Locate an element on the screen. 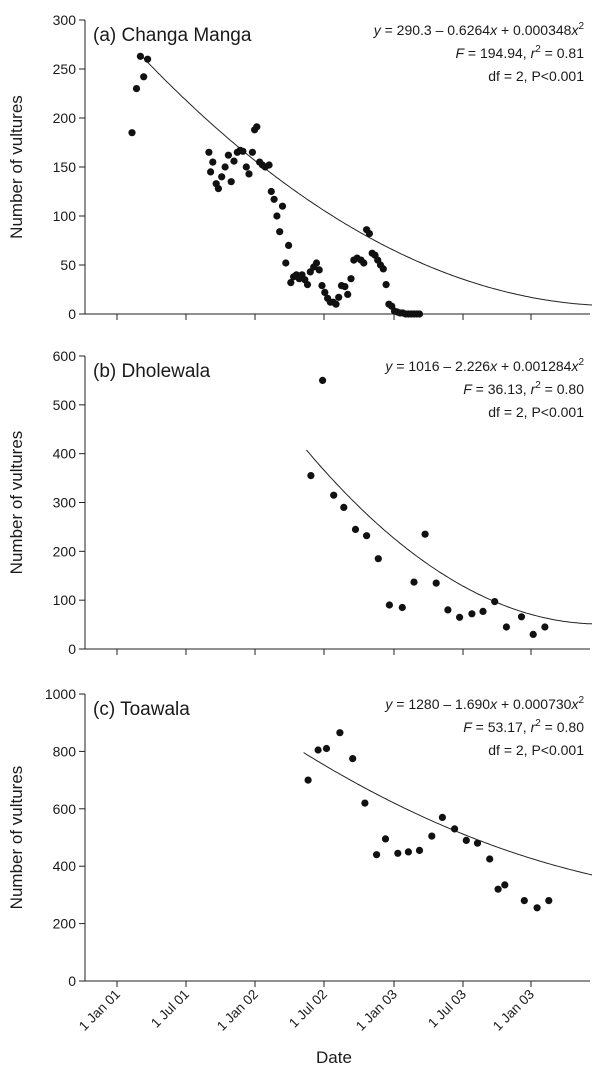  fitted-curve is located at coordinates (447, 814).